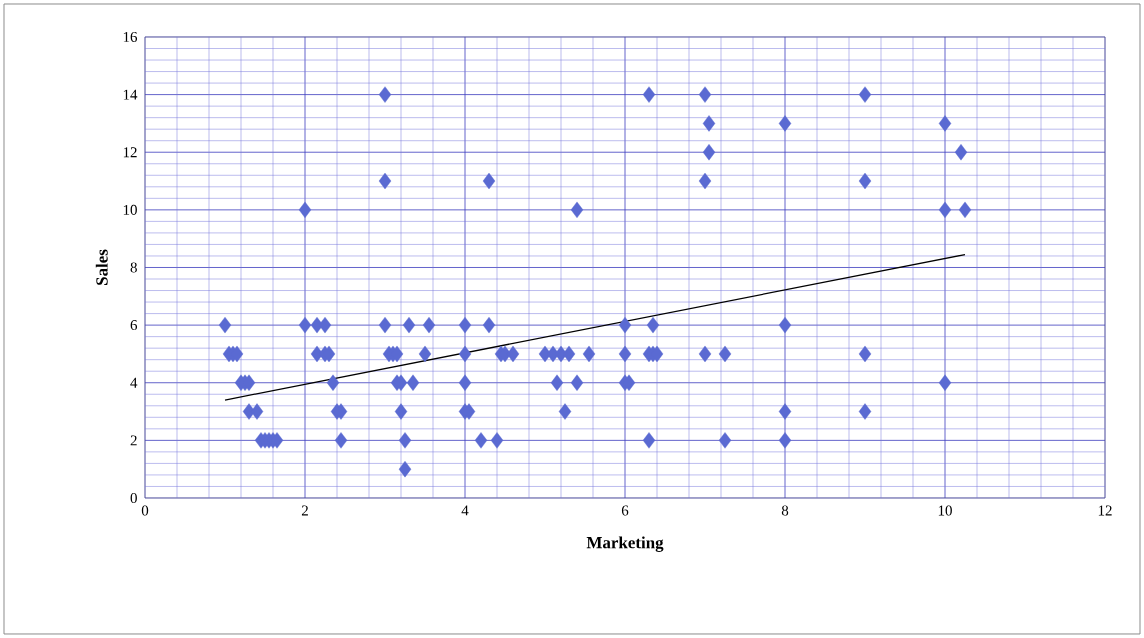 This screenshot has width=1144, height=638. Describe the element at coordinates (145, 510) in the screenshot. I see `x-tick-label: 0` at that location.